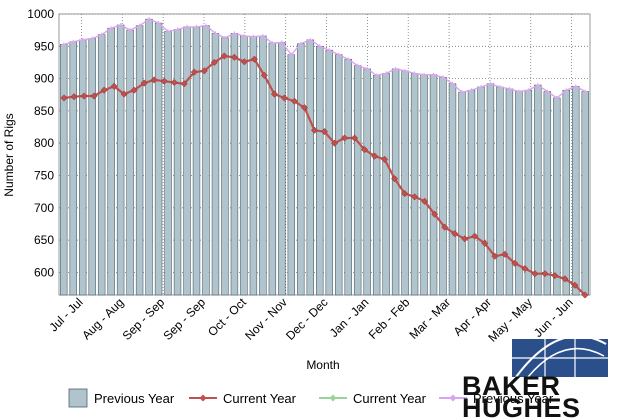 Image resolution: width=618 pixels, height=420 pixels. Describe the element at coordinates (322, 365) in the screenshot. I see `x-axis-title: Month` at that location.